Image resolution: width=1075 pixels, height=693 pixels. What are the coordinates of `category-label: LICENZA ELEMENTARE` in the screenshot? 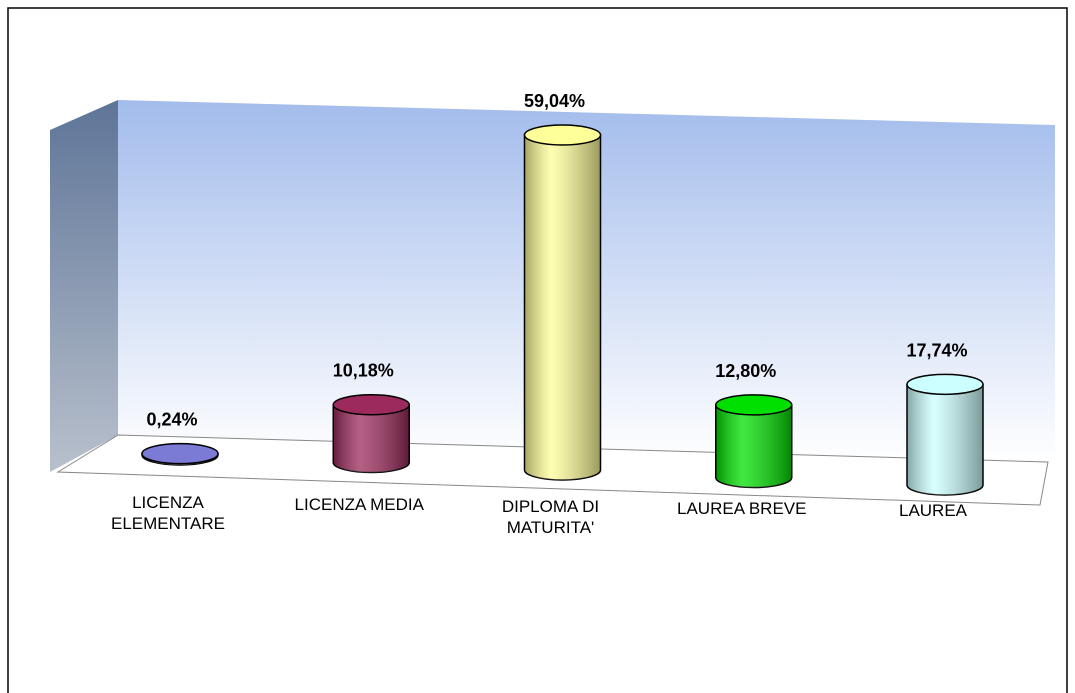 It's located at (168, 513).